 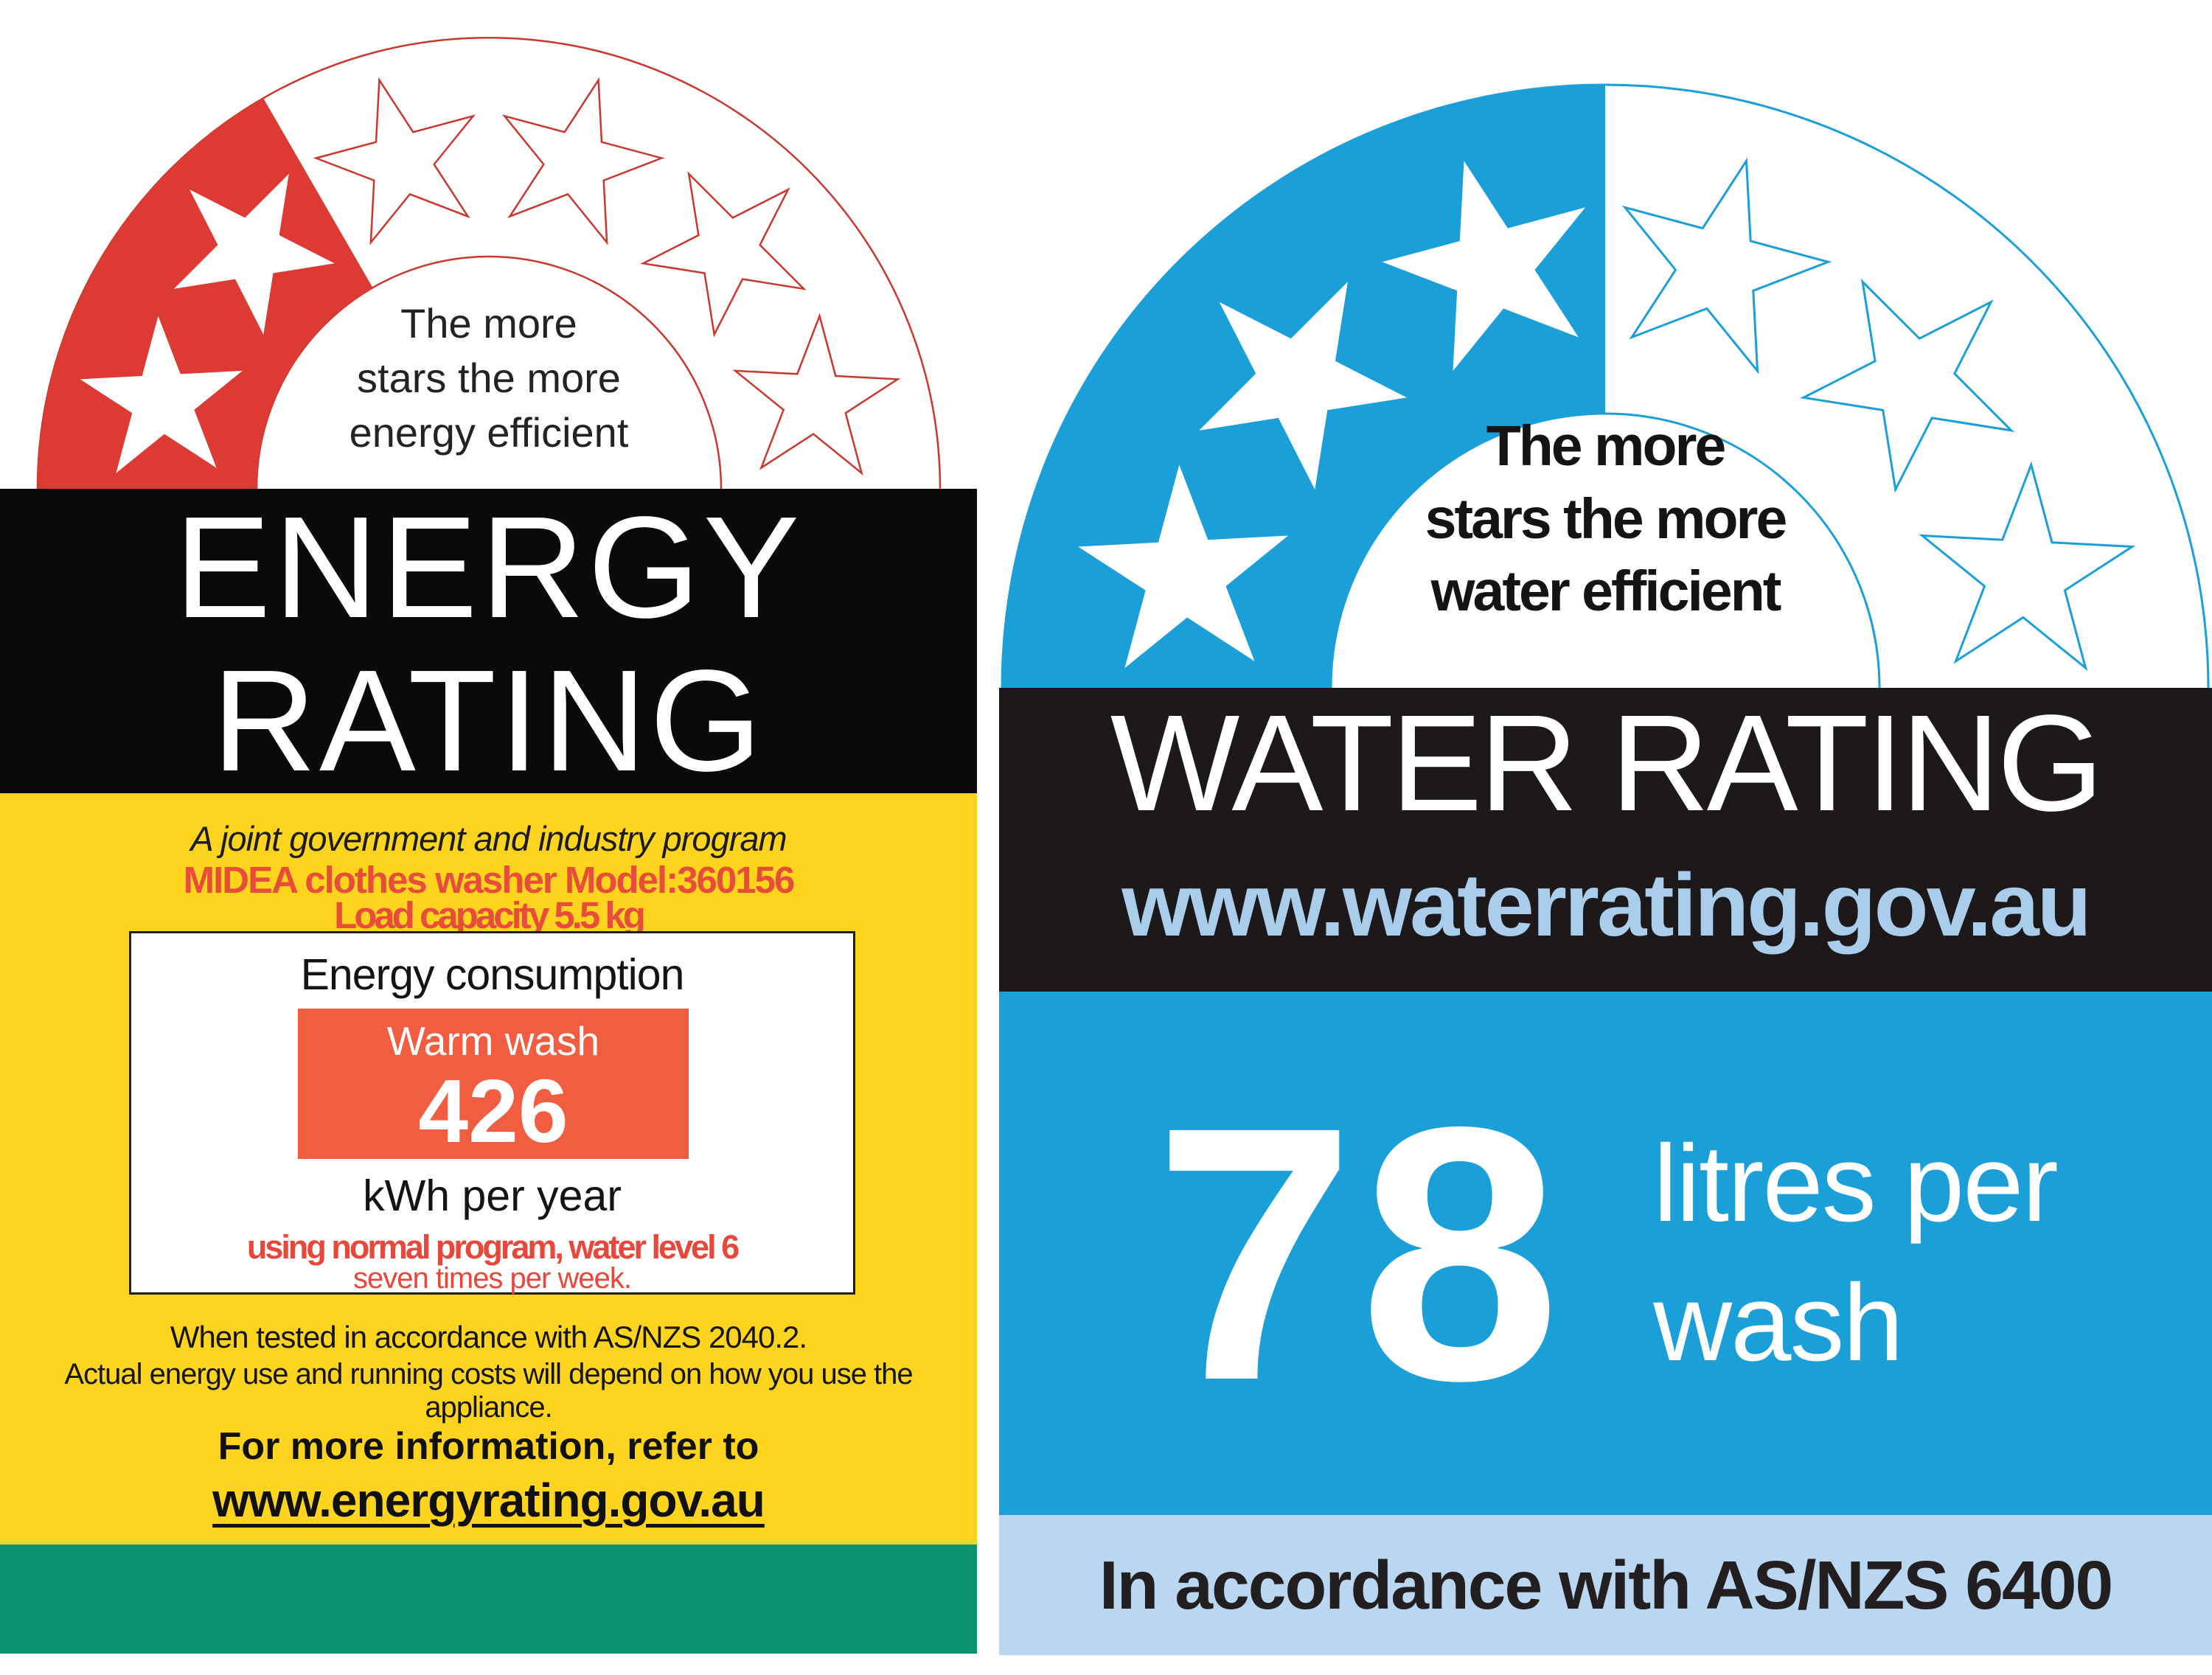 What do you see at coordinates (1778, 1323) in the screenshot?
I see `water-unit-line: wash` at bounding box center [1778, 1323].